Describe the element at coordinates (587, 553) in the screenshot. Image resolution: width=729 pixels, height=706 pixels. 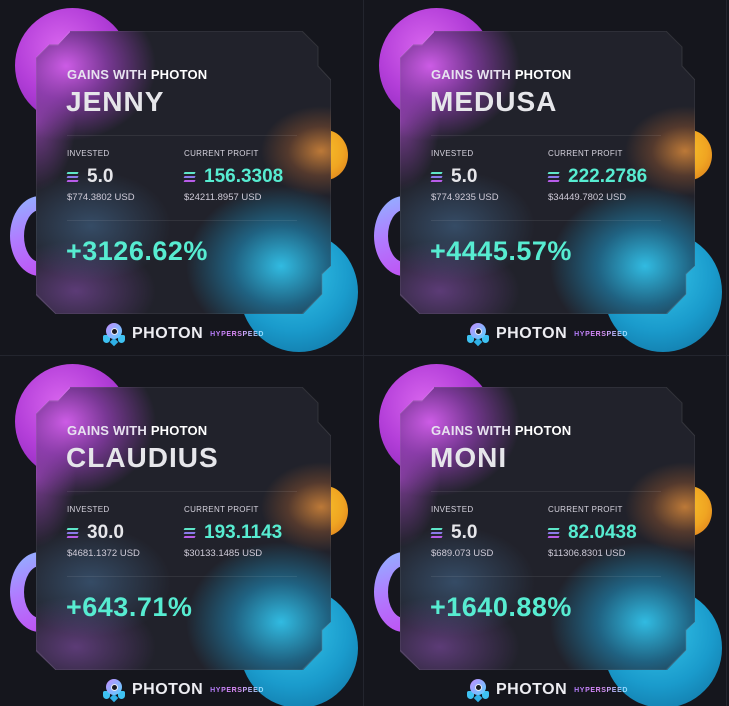
I see `profit-usd: $11306.8301 USD` at that location.